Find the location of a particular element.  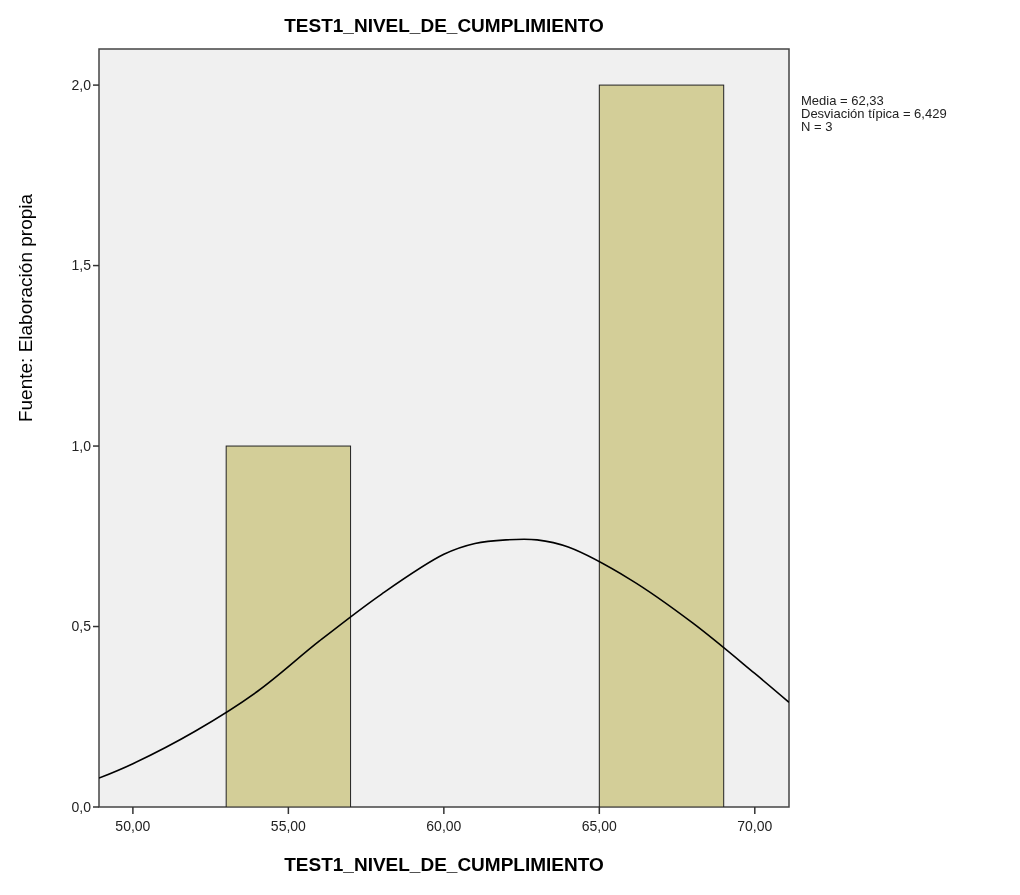

text: Media = 62,33 is located at coordinates (842, 100).